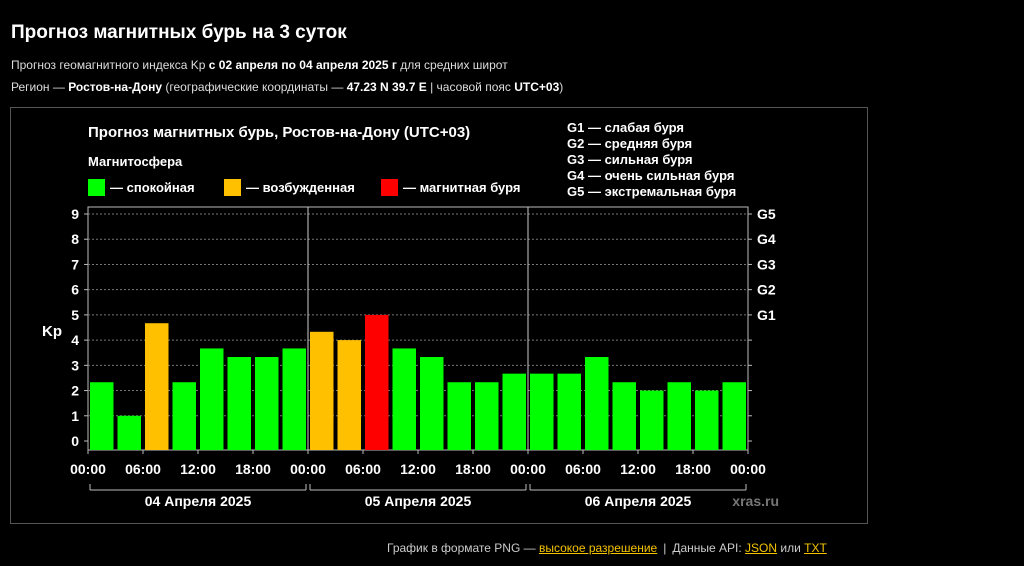 The height and width of the screenshot is (566, 1024). Describe the element at coordinates (561, 87) in the screenshot. I see `region-suffix: )` at that location.